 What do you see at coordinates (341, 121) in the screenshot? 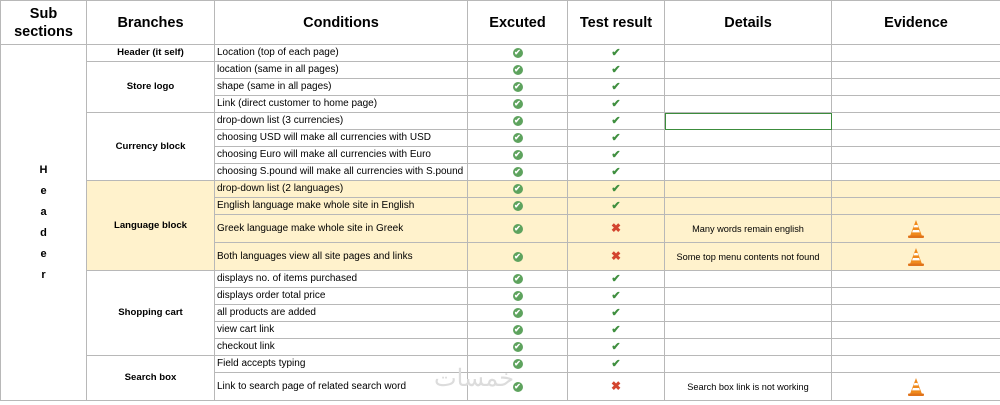
I see `condition-cell: drop-down list (3 currencies)` at bounding box center [341, 121].